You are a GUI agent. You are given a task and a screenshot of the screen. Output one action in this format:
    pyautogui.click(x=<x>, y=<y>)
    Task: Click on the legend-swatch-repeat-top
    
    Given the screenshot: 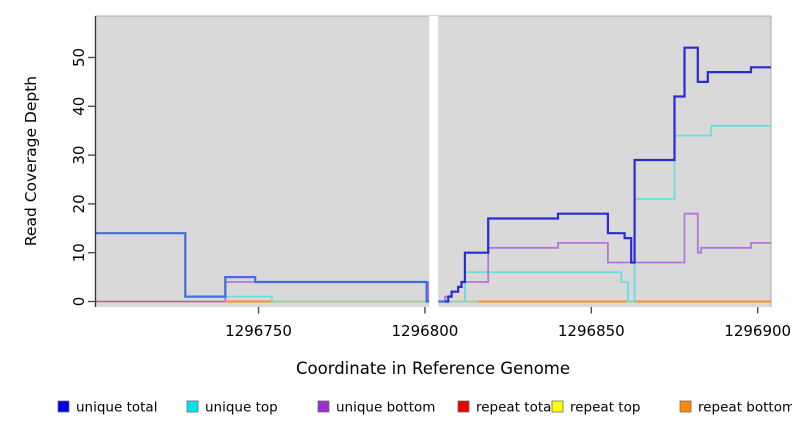 What is the action you would take?
    pyautogui.click(x=557, y=406)
    